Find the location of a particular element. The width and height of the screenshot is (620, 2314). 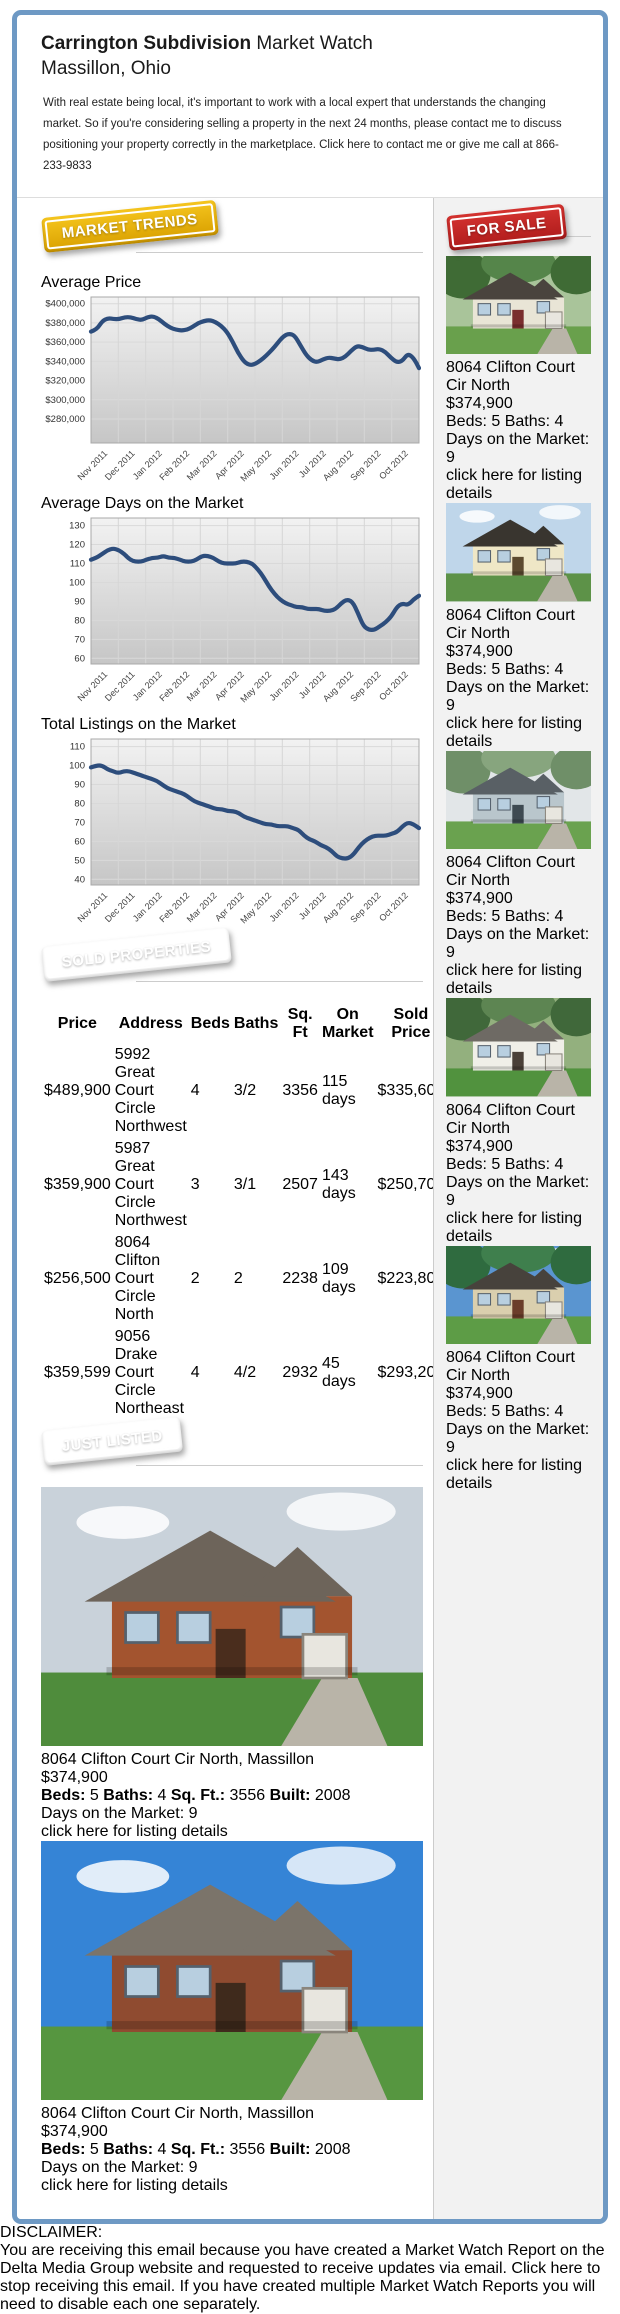

table-cell: 143 days is located at coordinates (338, 1184).